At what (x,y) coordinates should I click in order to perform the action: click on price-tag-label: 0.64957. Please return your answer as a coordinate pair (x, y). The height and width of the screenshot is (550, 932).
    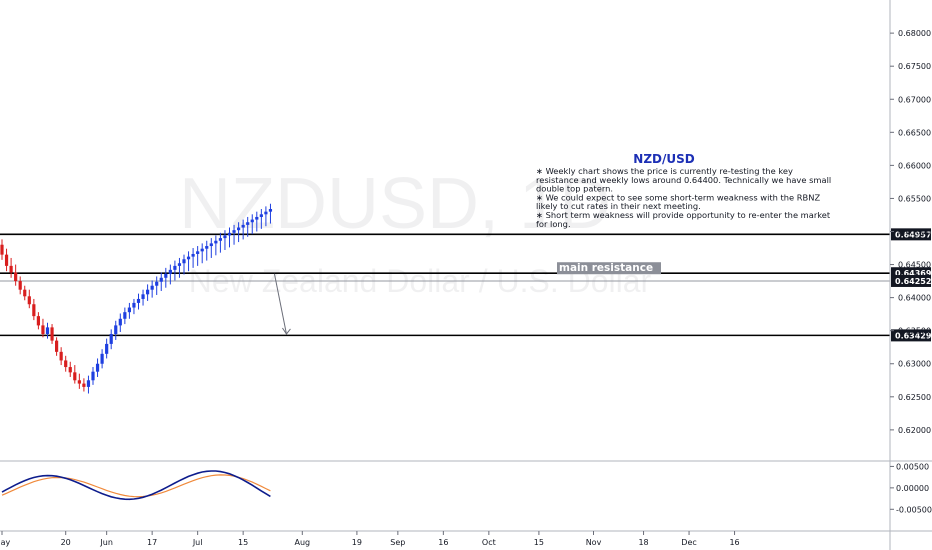
    Looking at the image, I should click on (913, 234).